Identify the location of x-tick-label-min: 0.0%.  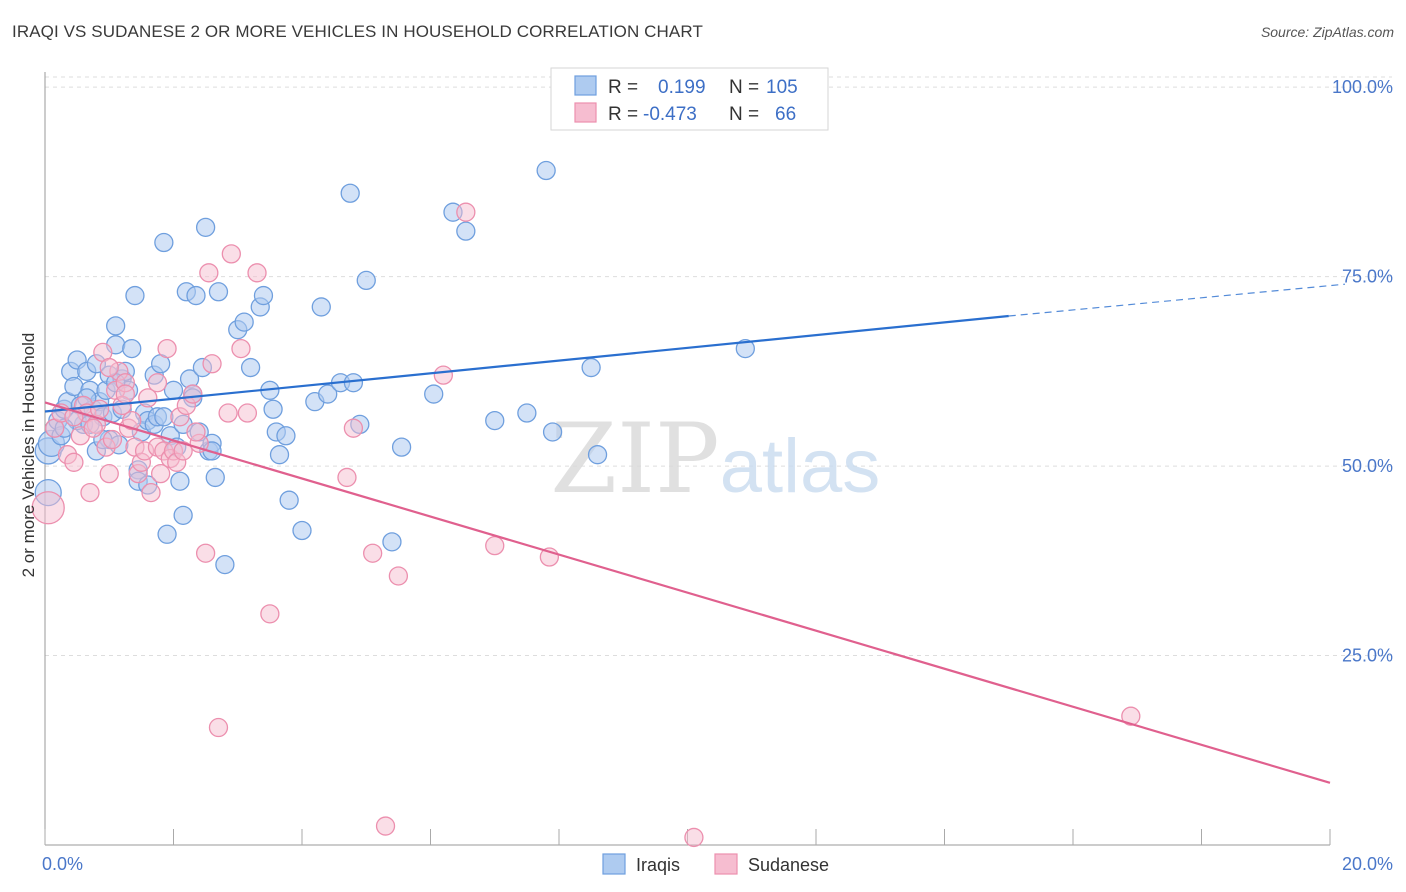
(62, 864).